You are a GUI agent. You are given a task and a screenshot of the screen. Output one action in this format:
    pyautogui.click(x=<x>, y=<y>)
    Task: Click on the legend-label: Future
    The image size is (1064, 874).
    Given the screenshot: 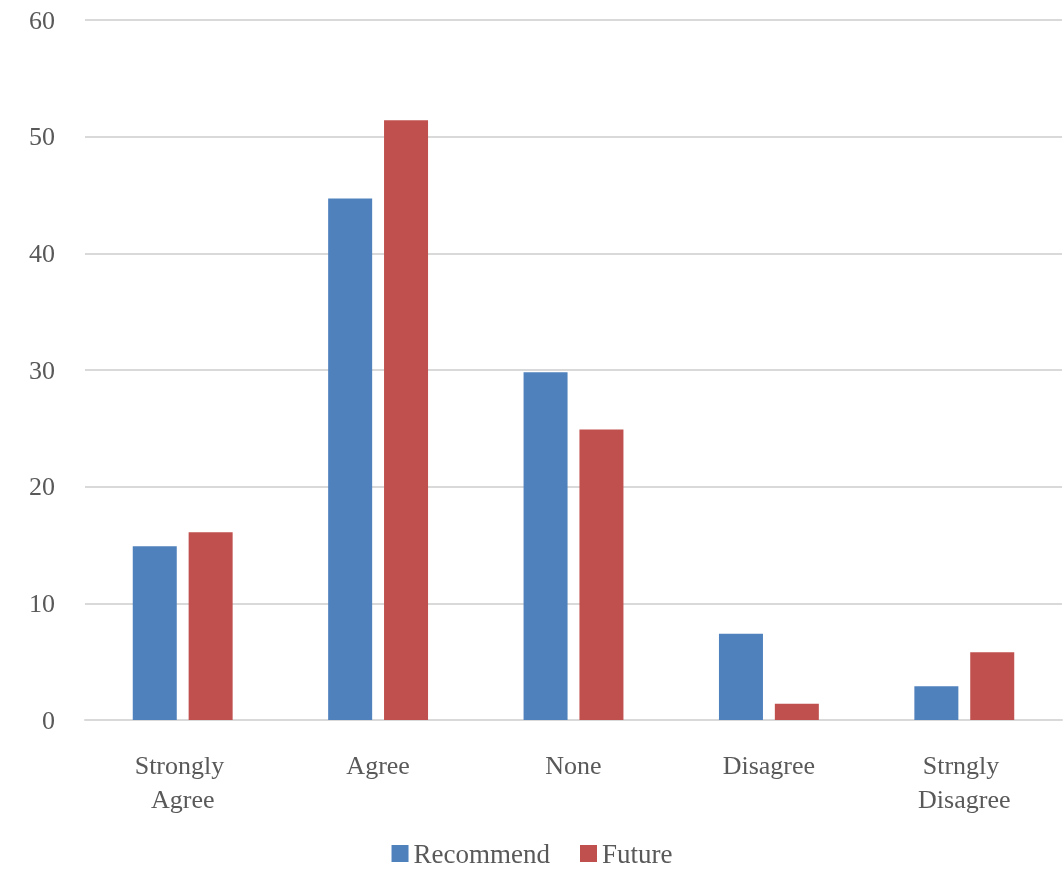 What is the action you would take?
    pyautogui.click(x=637, y=853)
    